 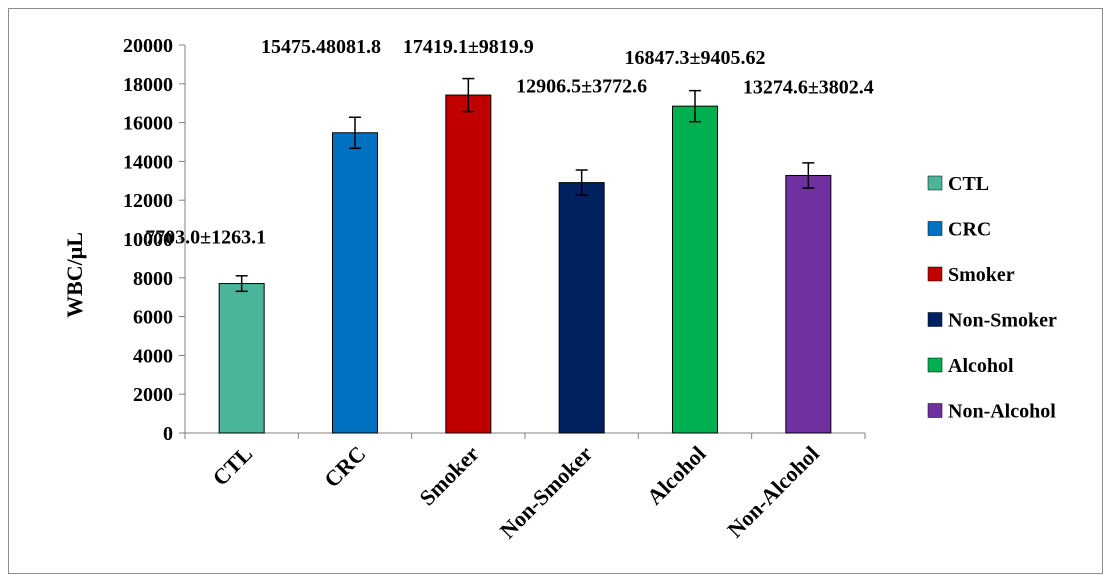 What do you see at coordinates (808, 87) in the screenshot?
I see `data-label: 13274.6±3802.4` at bounding box center [808, 87].